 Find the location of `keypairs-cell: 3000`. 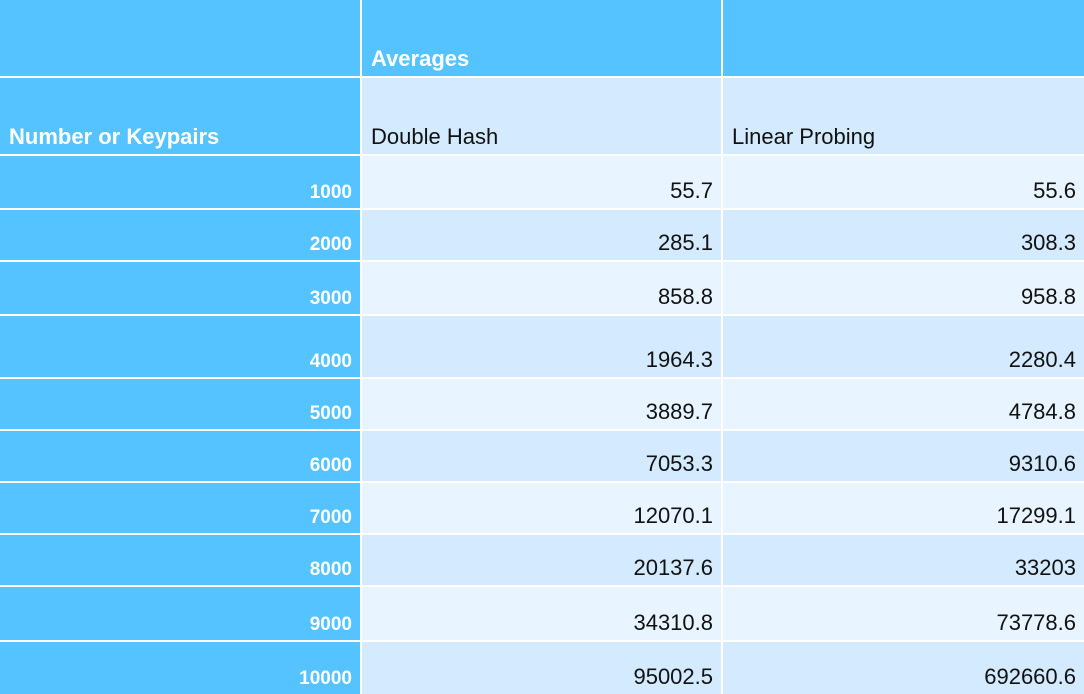

keypairs-cell: 3000 is located at coordinates (180, 288).